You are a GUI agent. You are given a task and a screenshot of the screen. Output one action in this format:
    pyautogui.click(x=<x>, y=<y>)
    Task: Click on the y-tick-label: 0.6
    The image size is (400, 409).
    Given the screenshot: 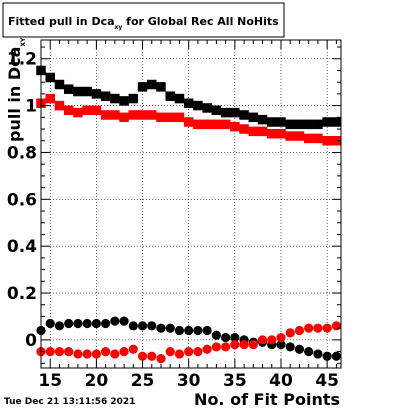 What is the action you would take?
    pyautogui.click(x=22, y=200)
    